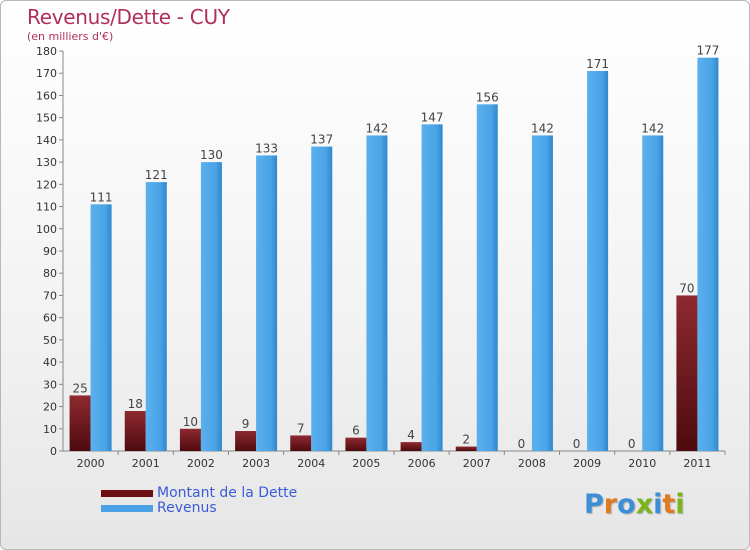 Image resolution: width=750 pixels, height=550 pixels. I want to click on x-tick-label: 2010, so click(642, 463).